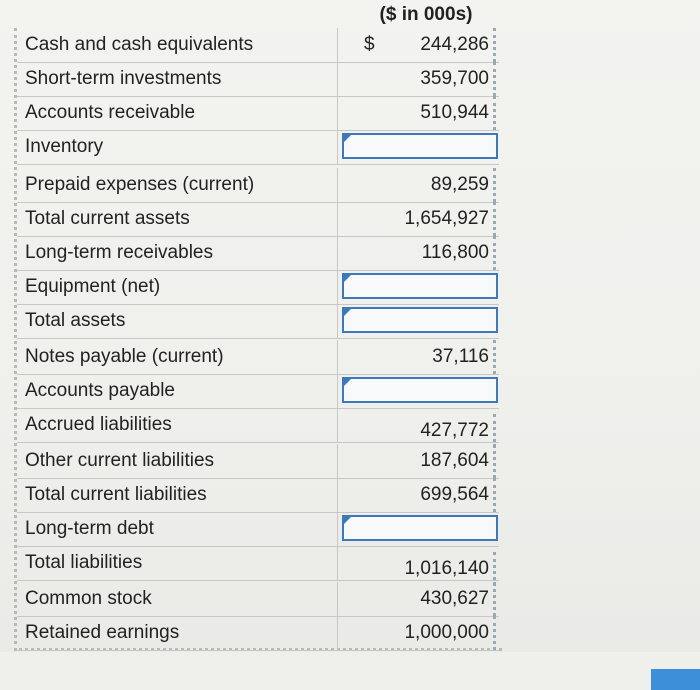 The height and width of the screenshot is (690, 700). Describe the element at coordinates (464, 357) in the screenshot. I see `row-value: 37,116` at that location.